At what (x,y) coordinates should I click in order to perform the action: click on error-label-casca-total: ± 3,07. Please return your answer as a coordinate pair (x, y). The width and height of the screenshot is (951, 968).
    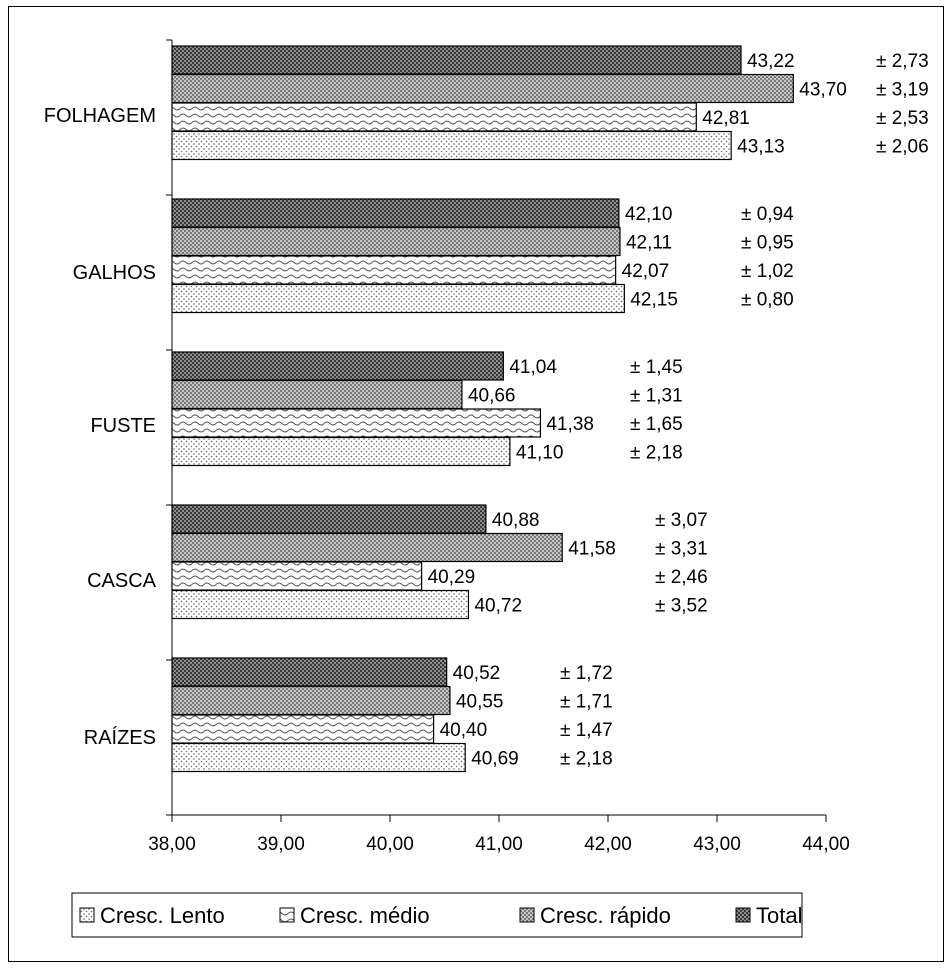
    Looking at the image, I should click on (681, 520).